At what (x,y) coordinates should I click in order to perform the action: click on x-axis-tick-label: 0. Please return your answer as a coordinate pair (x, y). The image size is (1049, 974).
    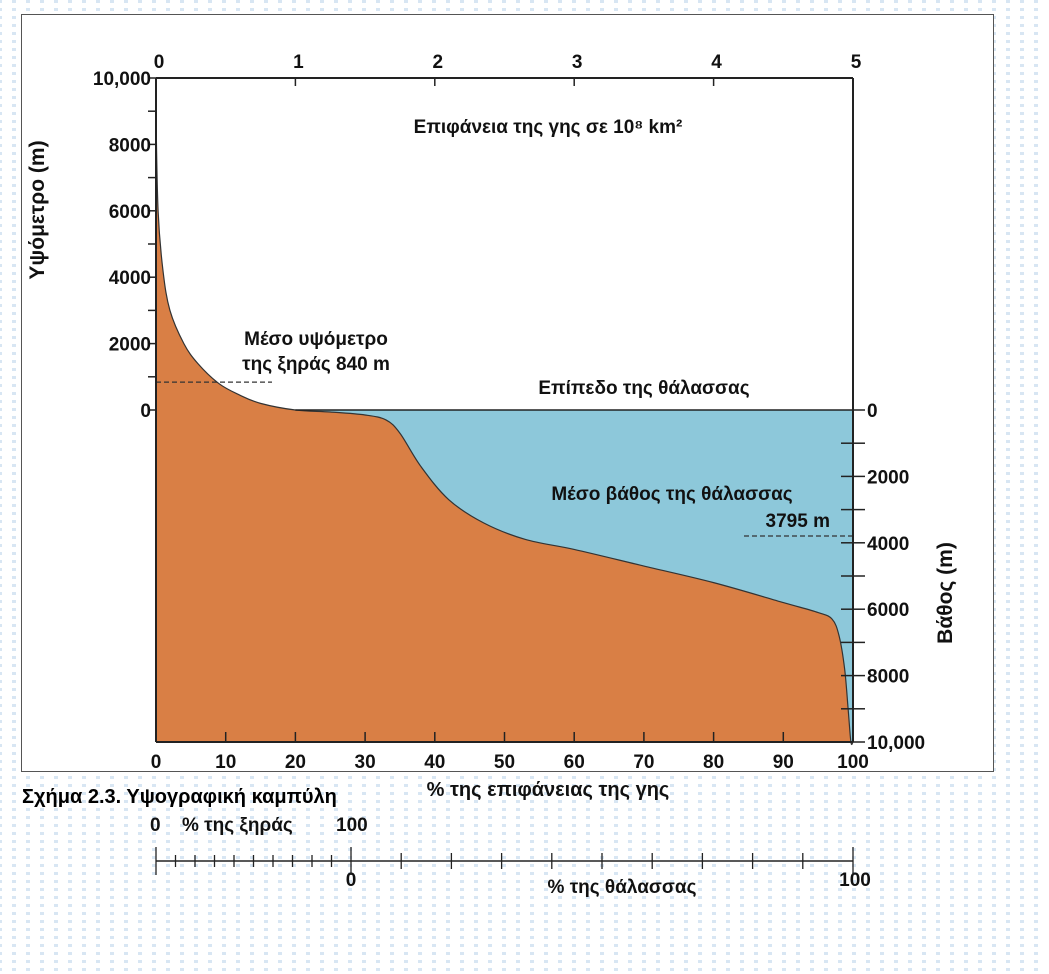
    Looking at the image, I should click on (156, 762).